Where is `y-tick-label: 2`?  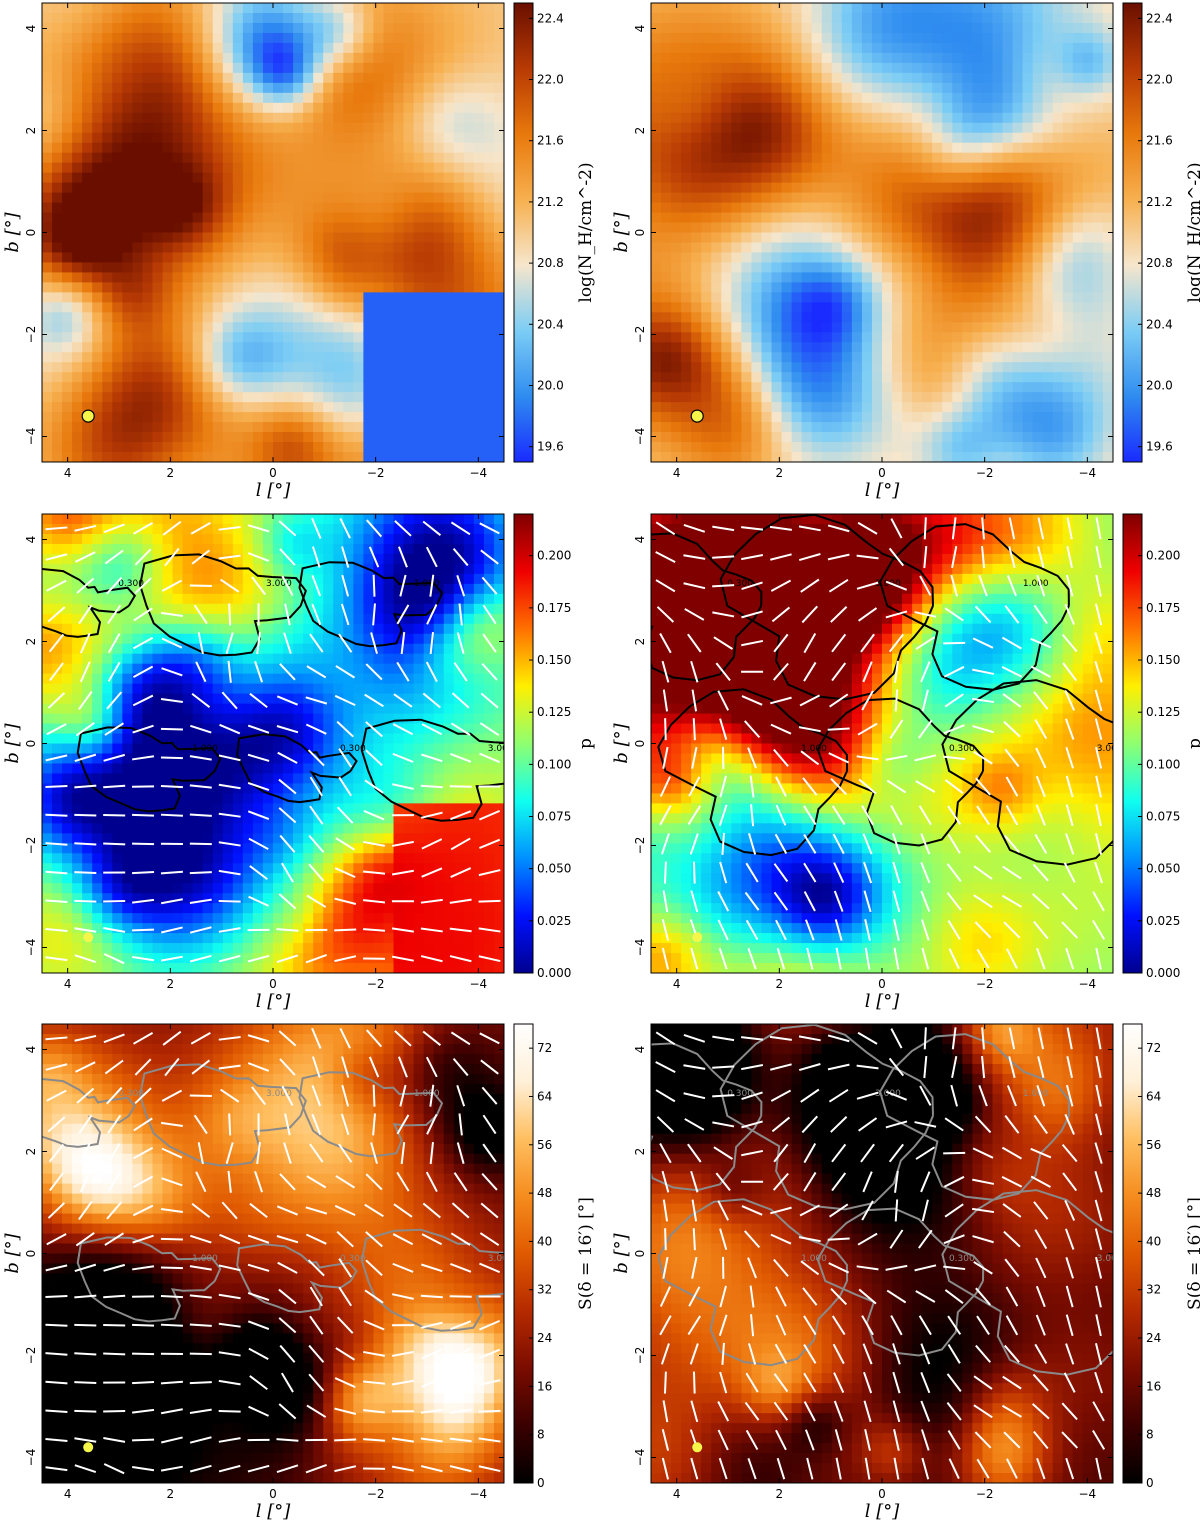
y-tick-label: 2 is located at coordinates (31, 1152).